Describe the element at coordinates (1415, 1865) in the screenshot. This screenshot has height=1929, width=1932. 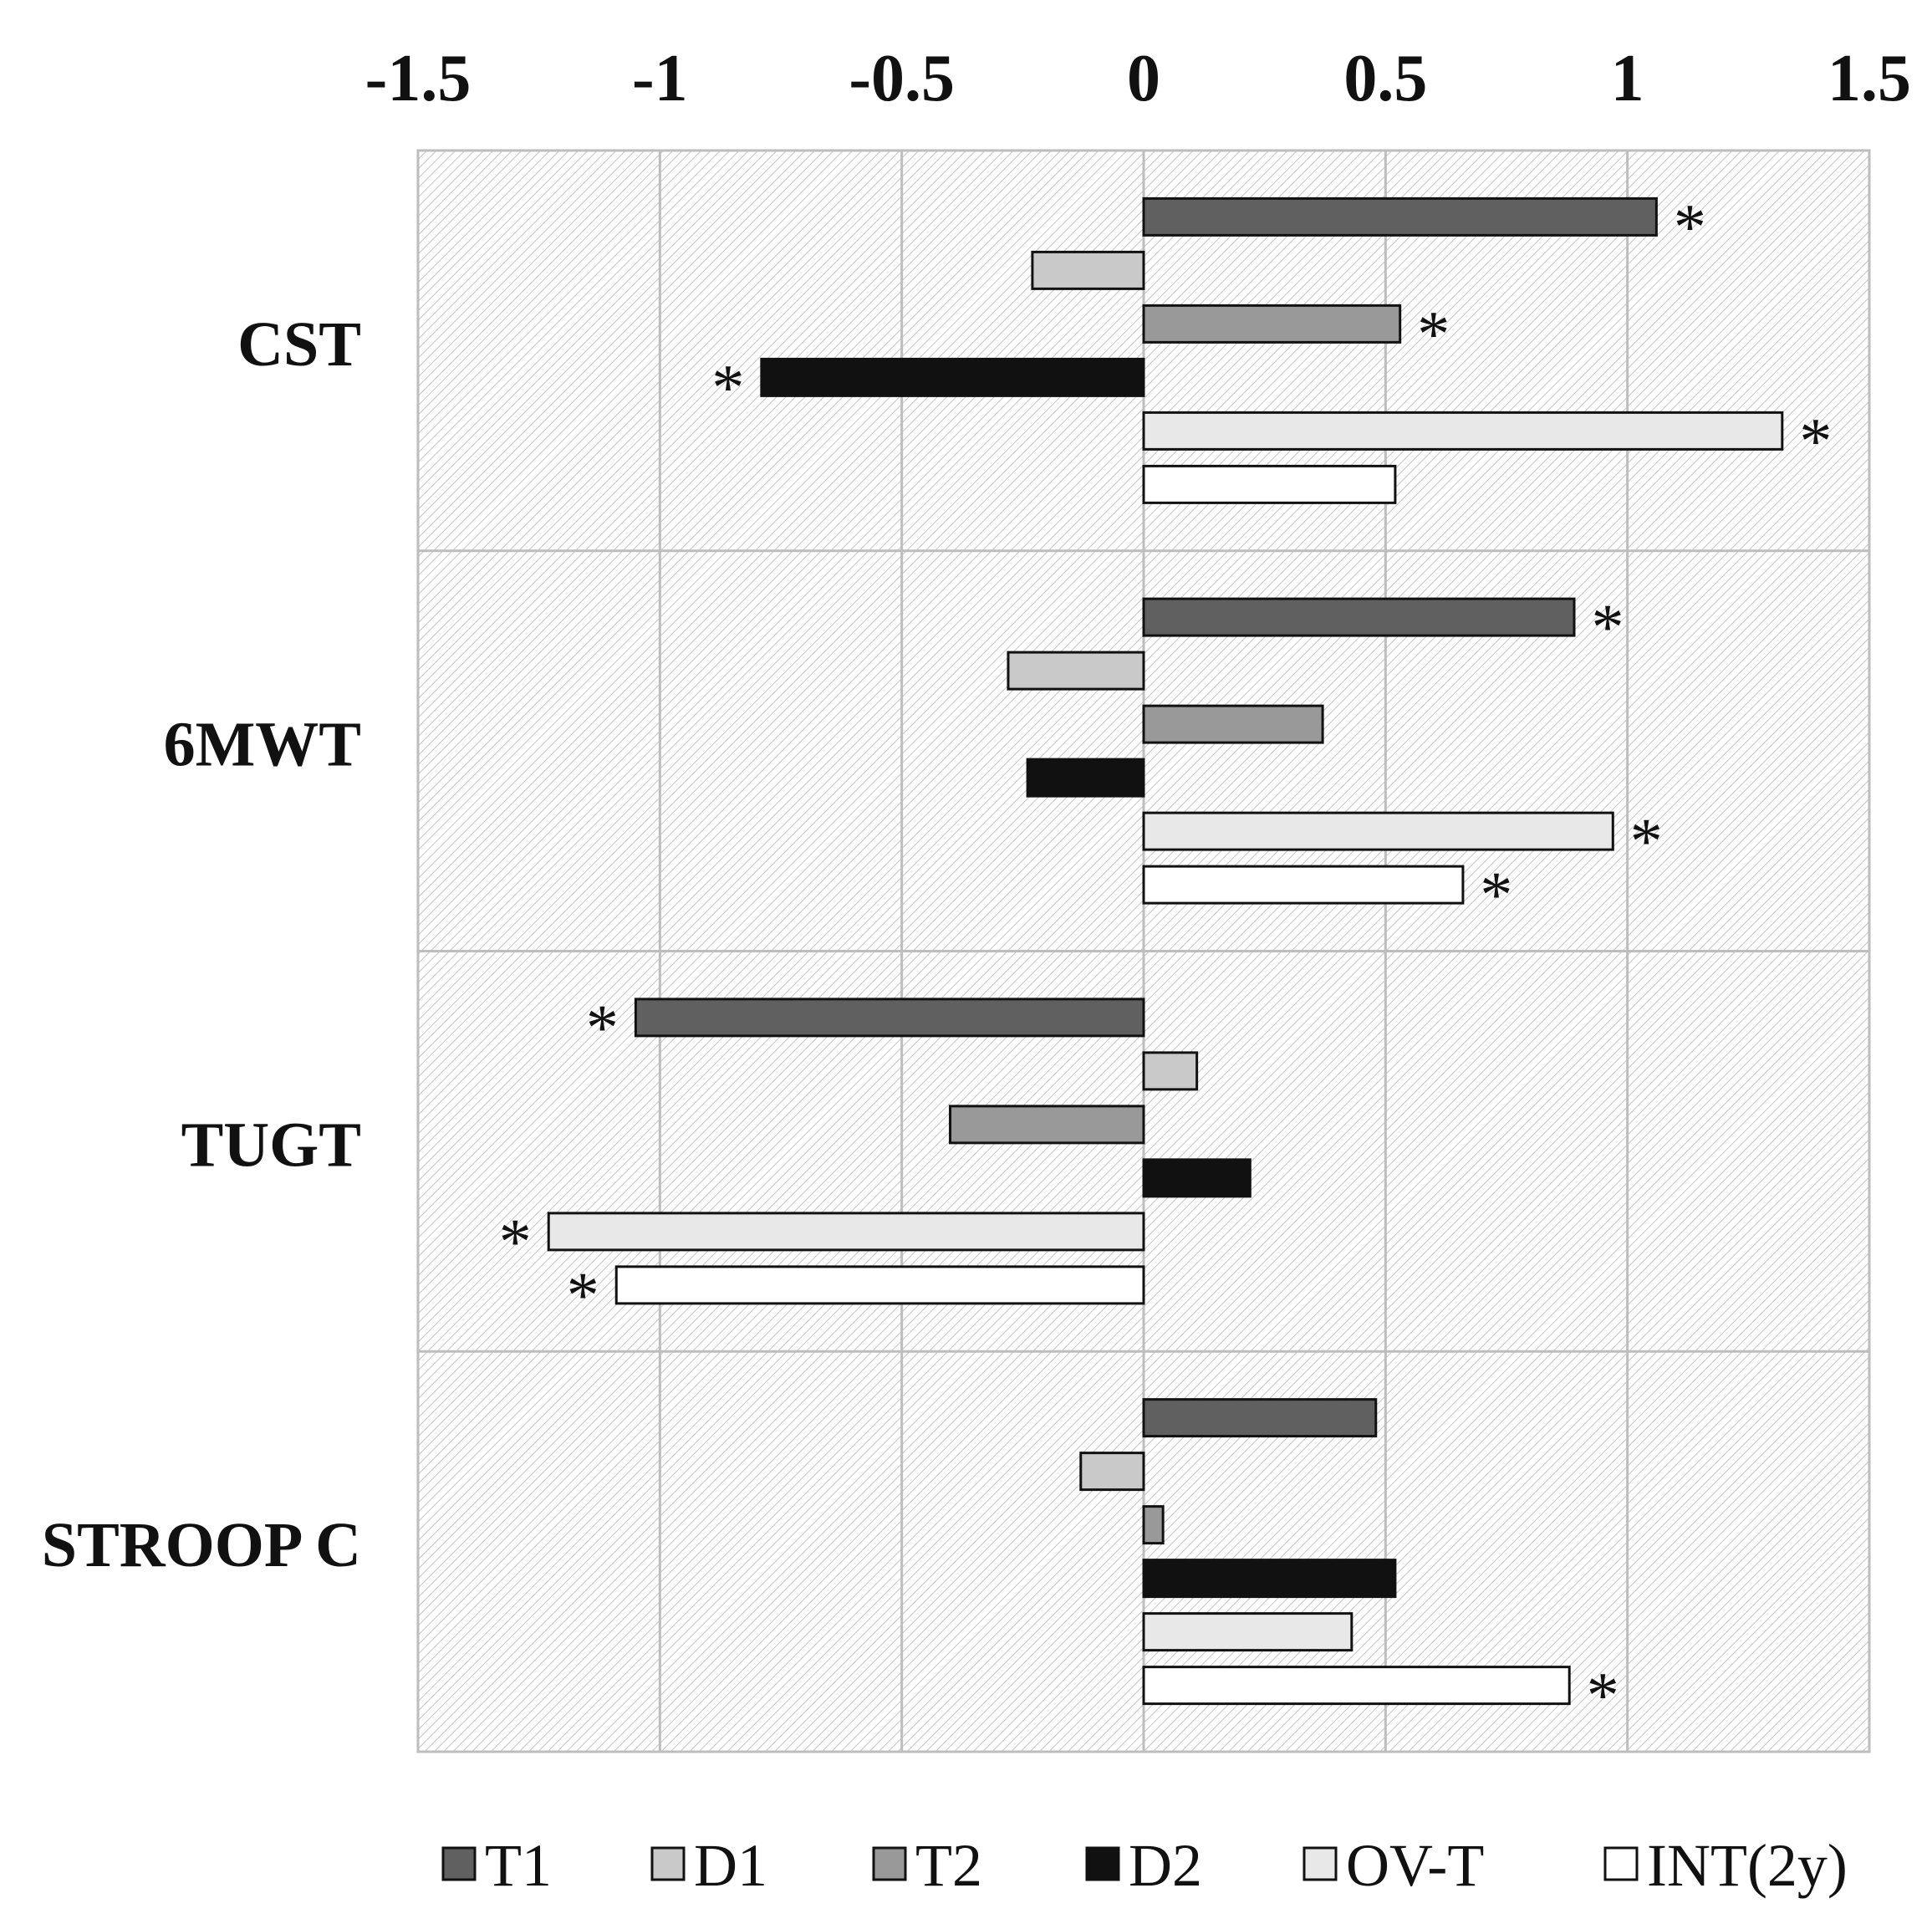
I see `legend-label: OV-T` at that location.